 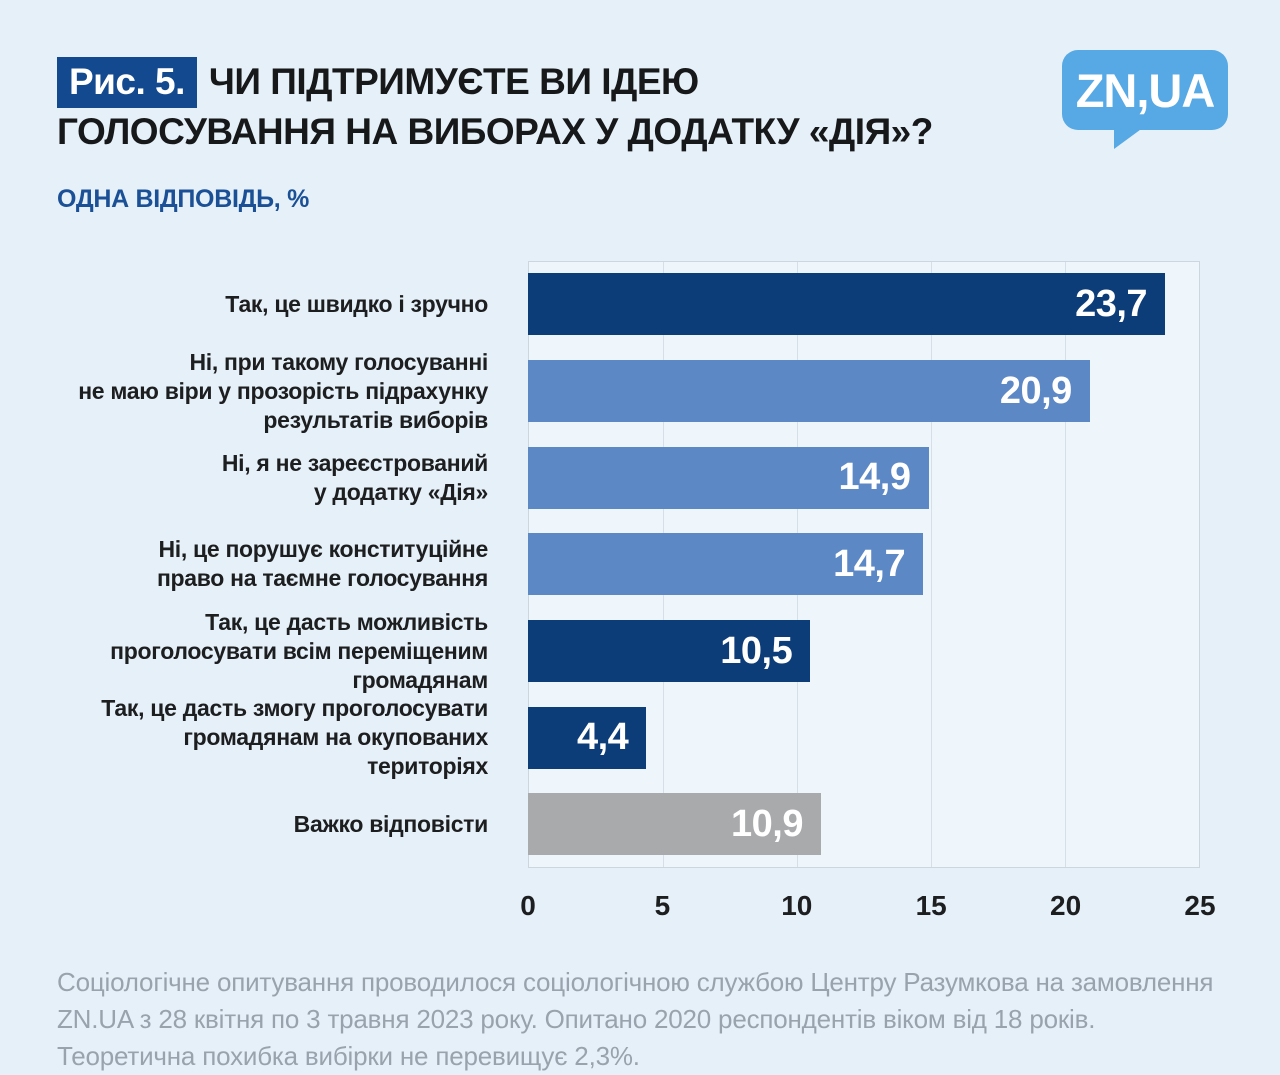 What do you see at coordinates (356, 303) in the screenshot?
I see `category-label: Так, це швидко і зручно` at bounding box center [356, 303].